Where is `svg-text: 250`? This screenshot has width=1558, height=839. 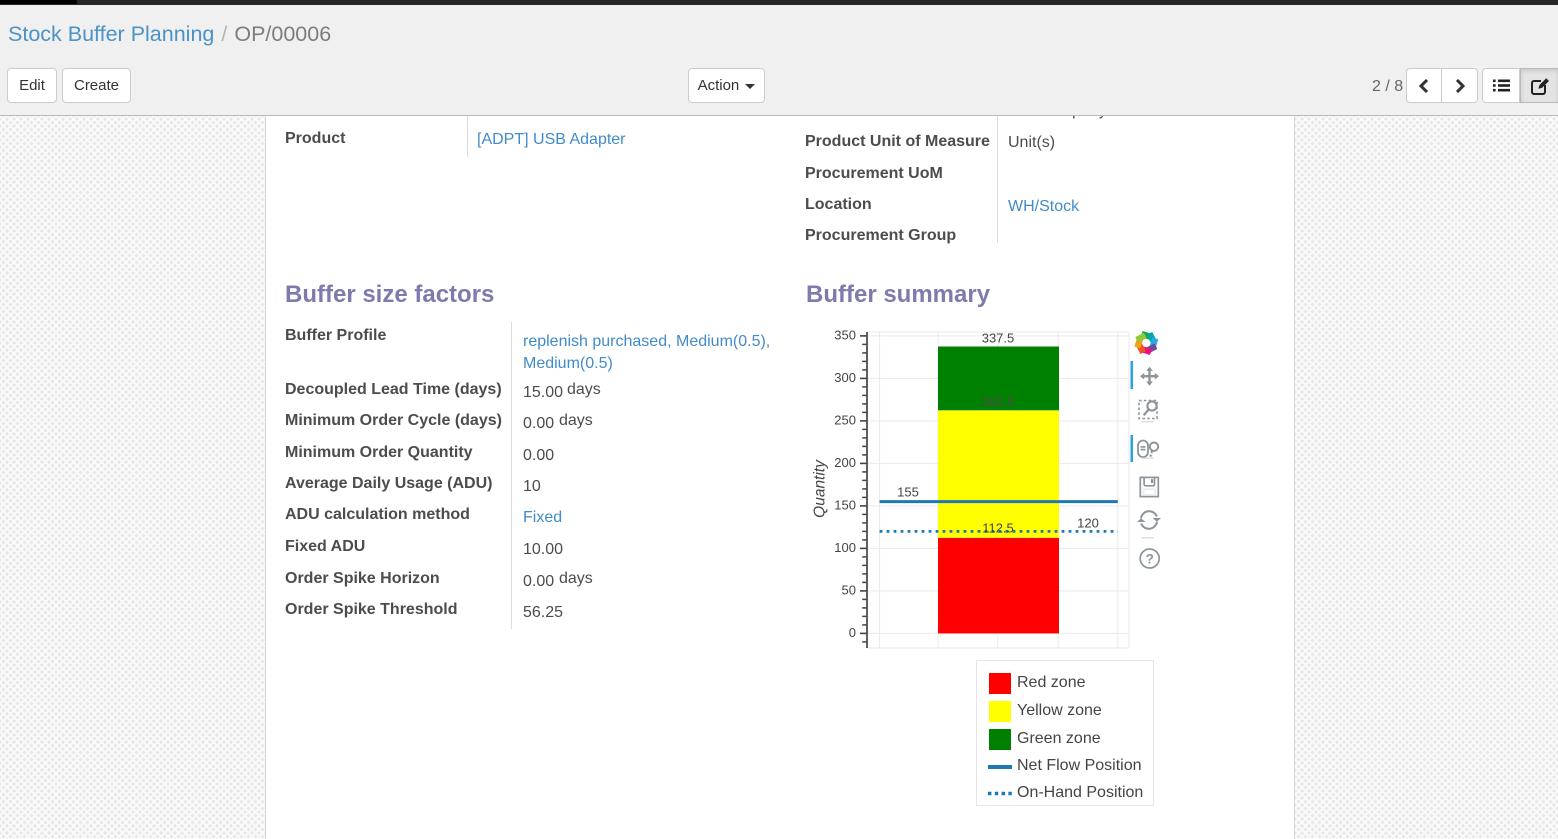
svg-text: 250 is located at coordinates (845, 419).